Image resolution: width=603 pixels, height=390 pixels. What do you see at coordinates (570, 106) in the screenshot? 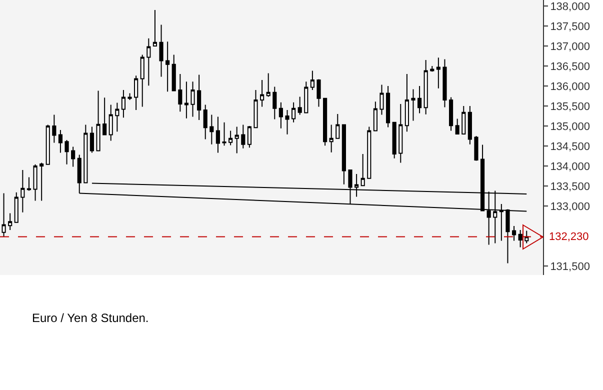
I see `y-tick-label: 135,500` at bounding box center [570, 106].